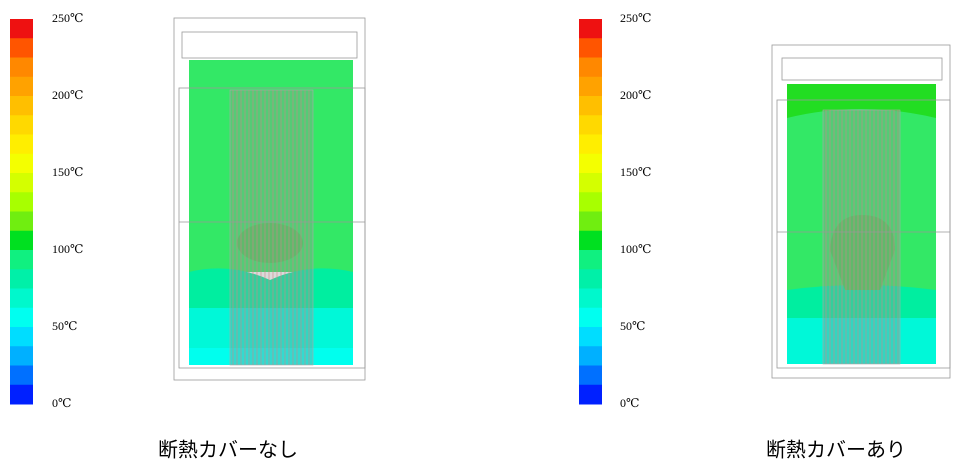  Describe the element at coordinates (270, 243) in the screenshot. I see `hot-spot` at that location.